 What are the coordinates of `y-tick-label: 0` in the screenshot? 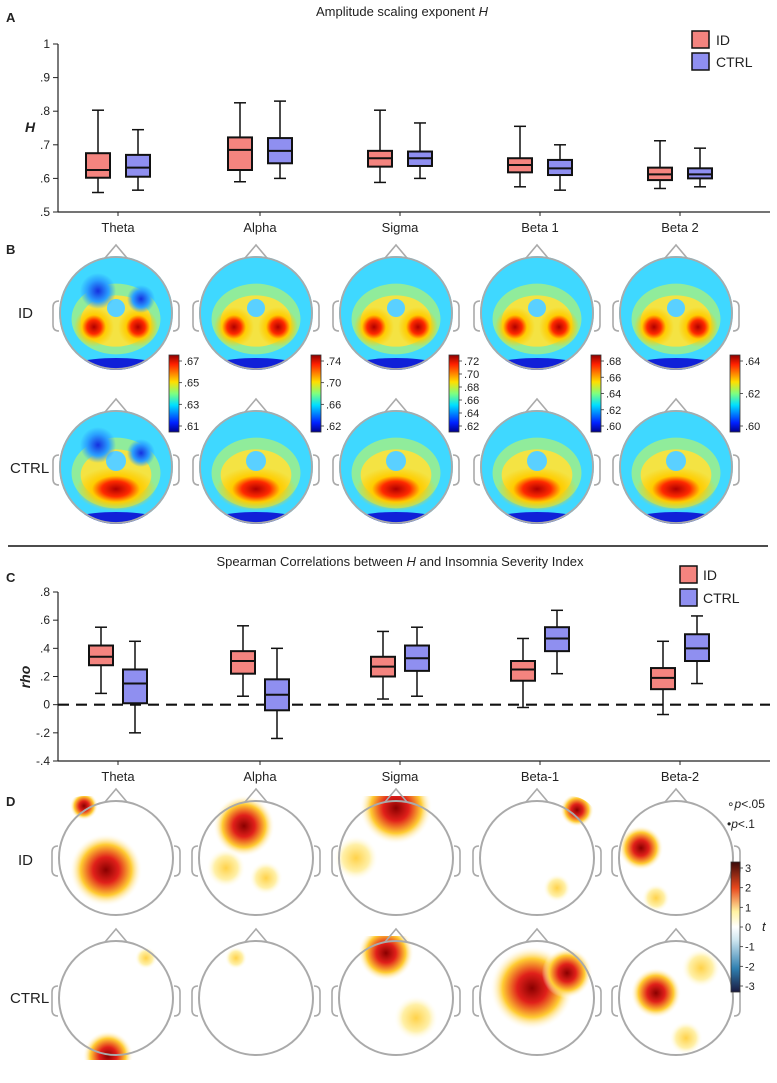 It's located at (46, 705).